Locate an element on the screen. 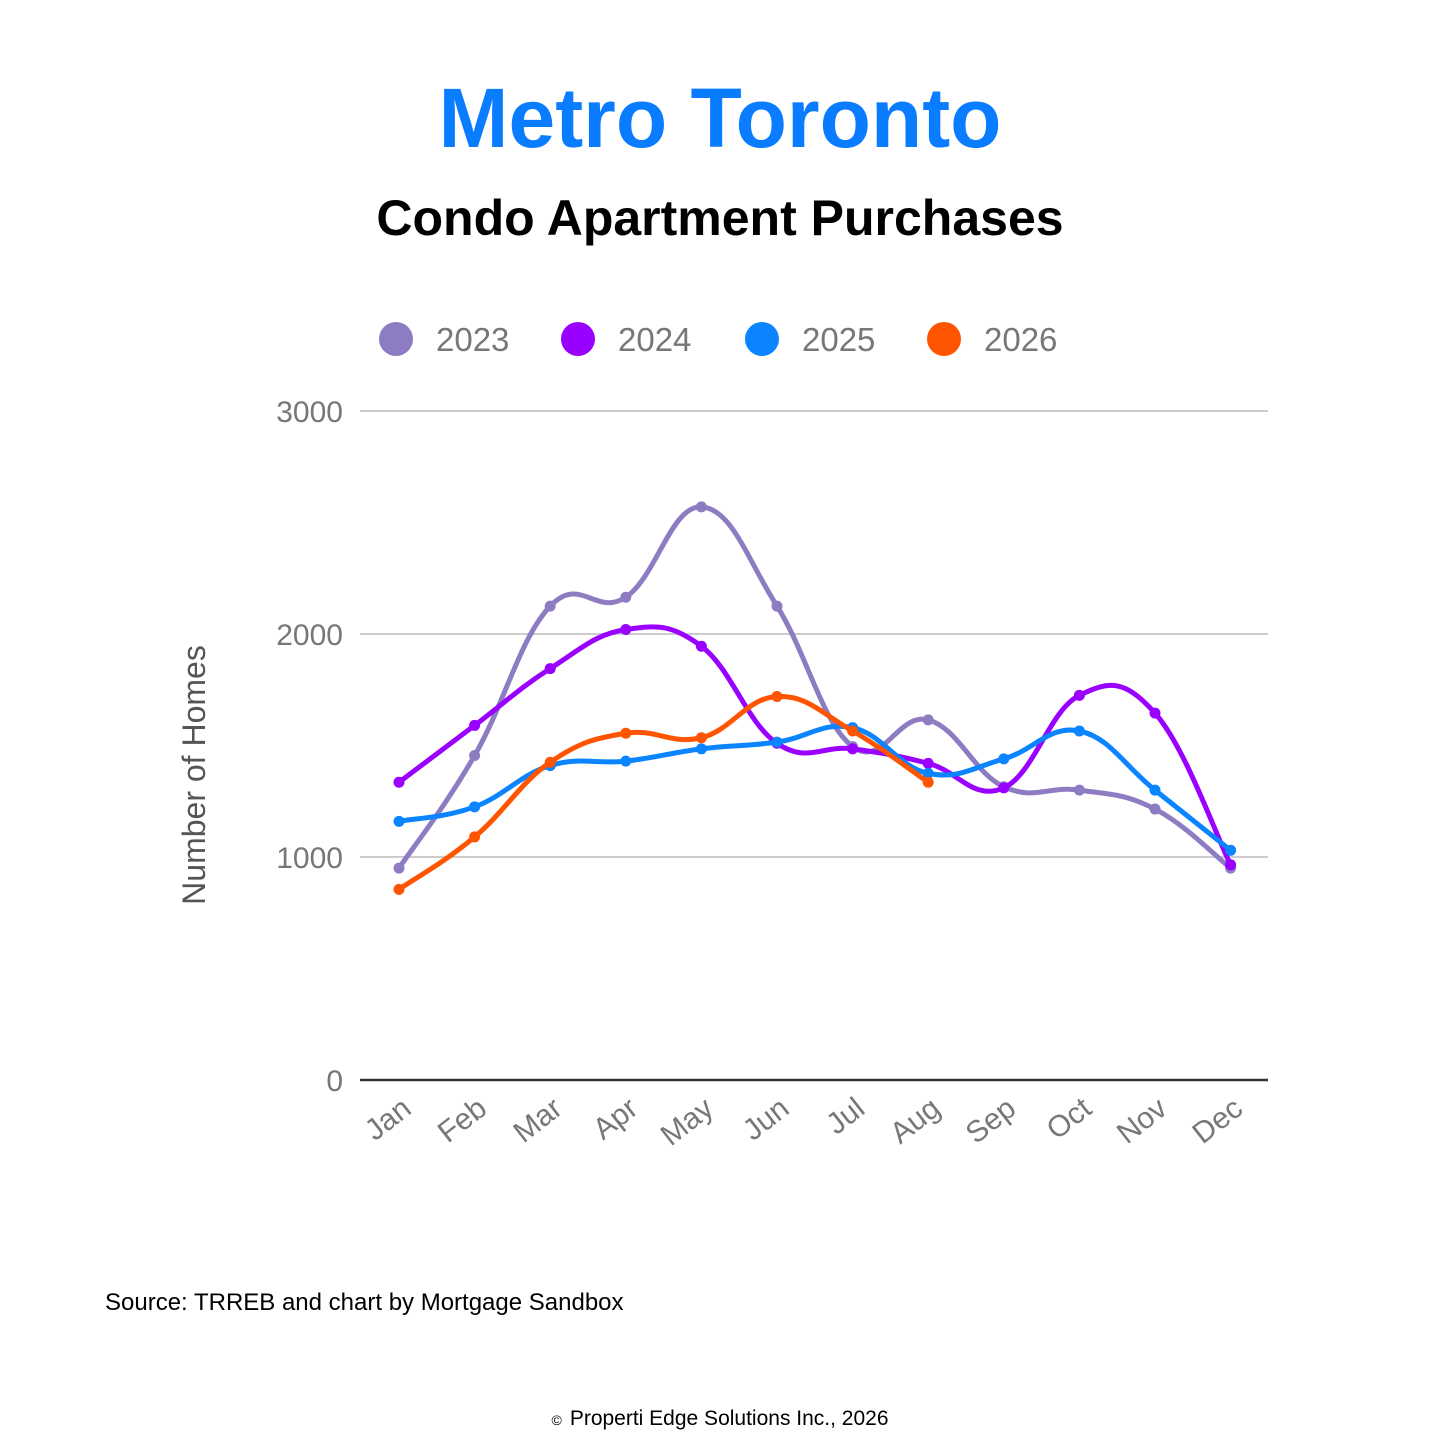 Image resolution: width=1440 pixels, height=1440 pixels. series-2026 is located at coordinates (663, 792).